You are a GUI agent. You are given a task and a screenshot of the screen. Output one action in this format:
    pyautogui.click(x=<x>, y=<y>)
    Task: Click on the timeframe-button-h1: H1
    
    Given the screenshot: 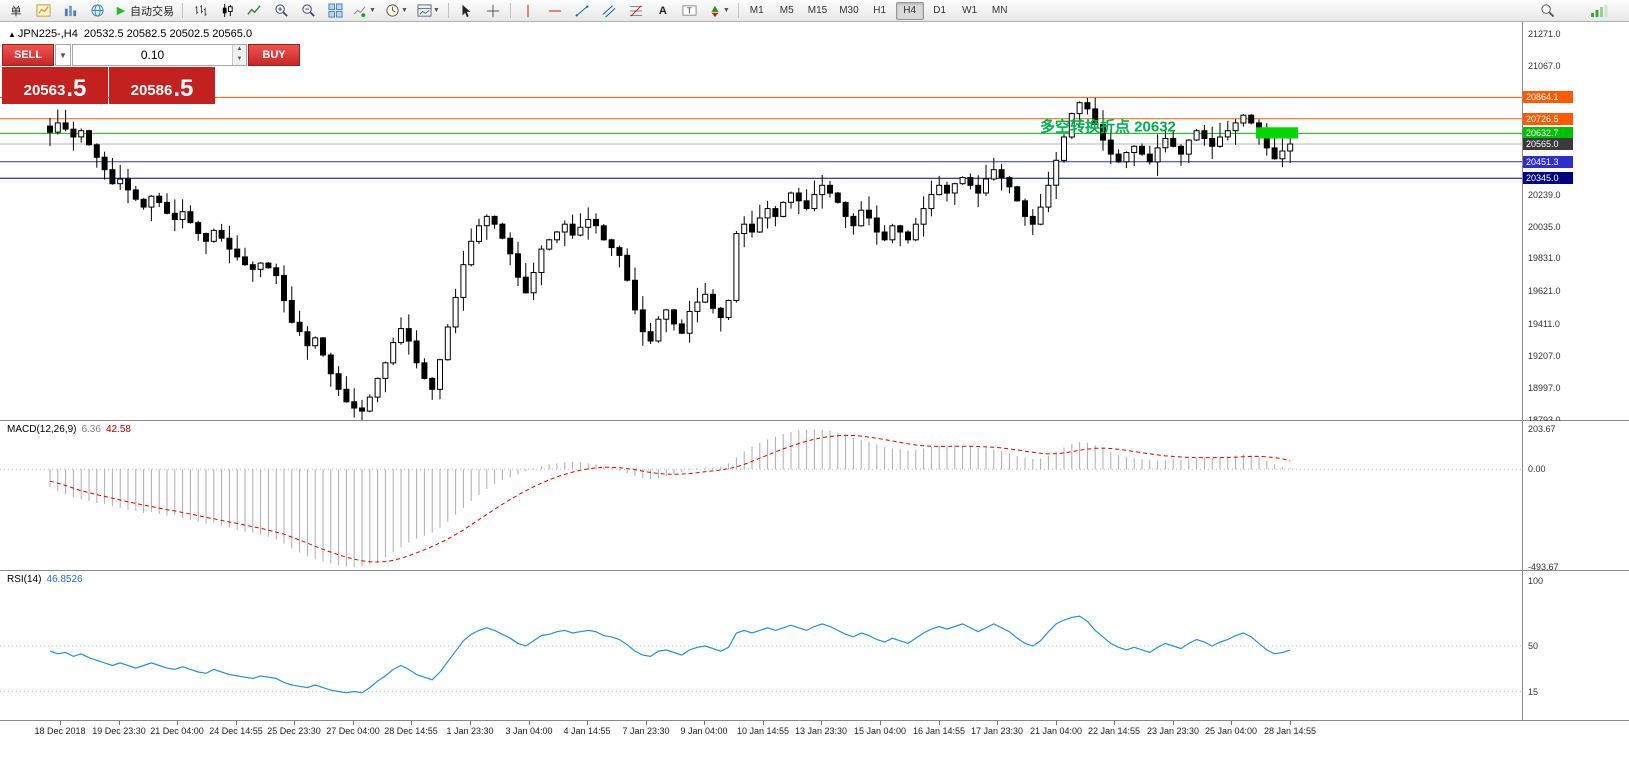 What is the action you would take?
    pyautogui.click(x=880, y=10)
    